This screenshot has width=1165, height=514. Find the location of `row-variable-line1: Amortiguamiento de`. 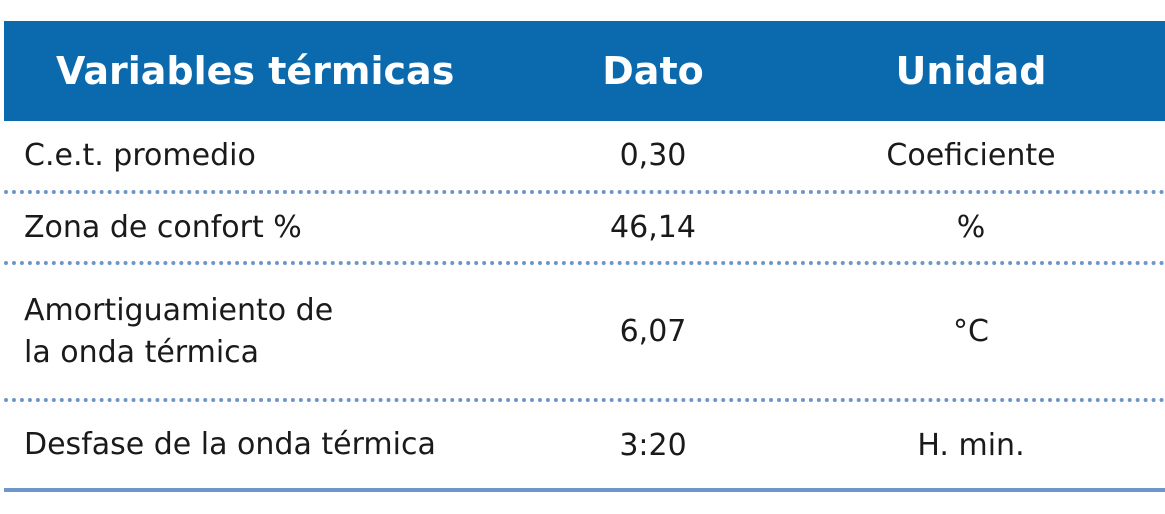

row-variable-line1: Amortiguamiento de is located at coordinates (179, 310).